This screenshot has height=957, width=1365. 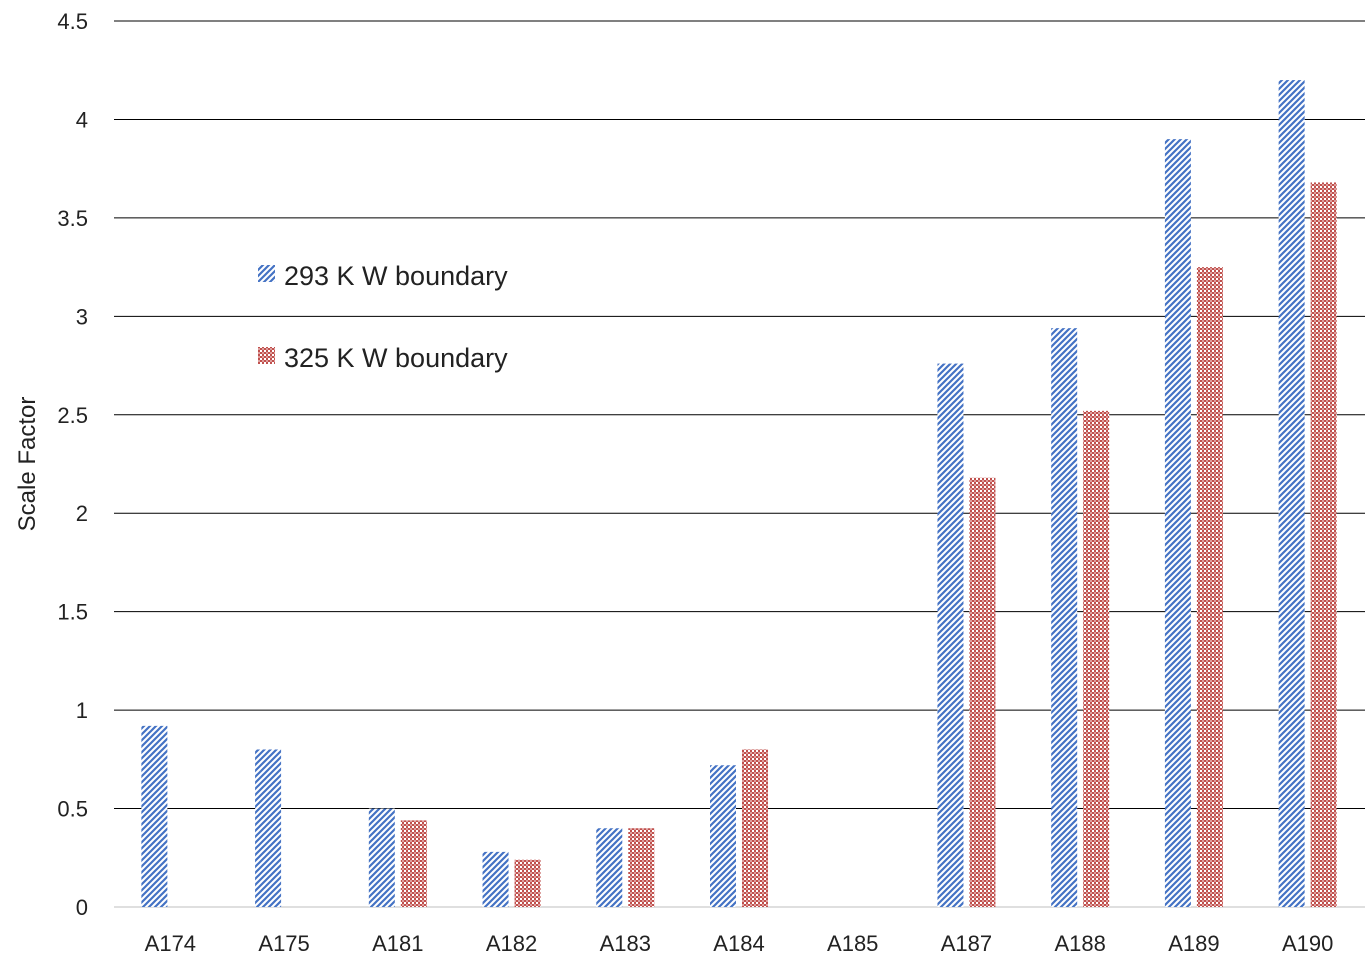 I want to click on bar-series-293k-a187, so click(x=950, y=635).